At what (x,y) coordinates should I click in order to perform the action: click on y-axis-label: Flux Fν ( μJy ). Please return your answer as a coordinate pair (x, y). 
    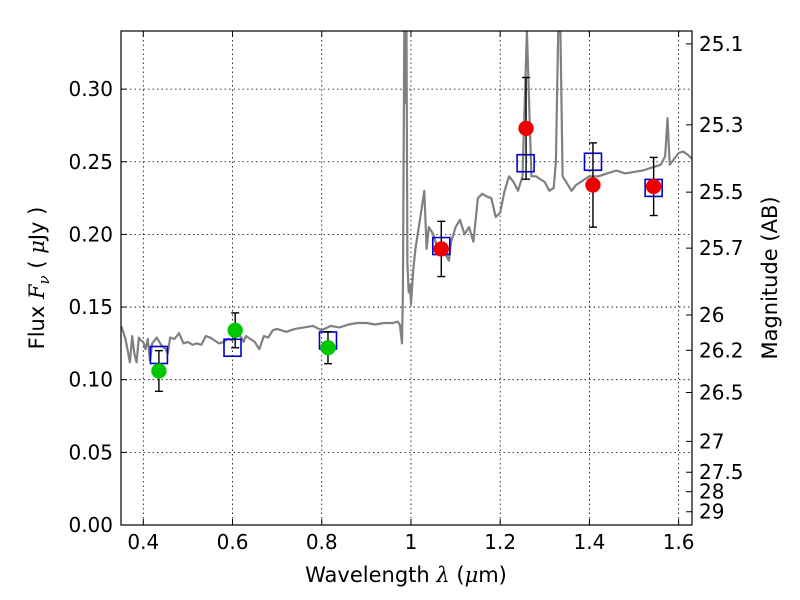
    Looking at the image, I should click on (39, 278).